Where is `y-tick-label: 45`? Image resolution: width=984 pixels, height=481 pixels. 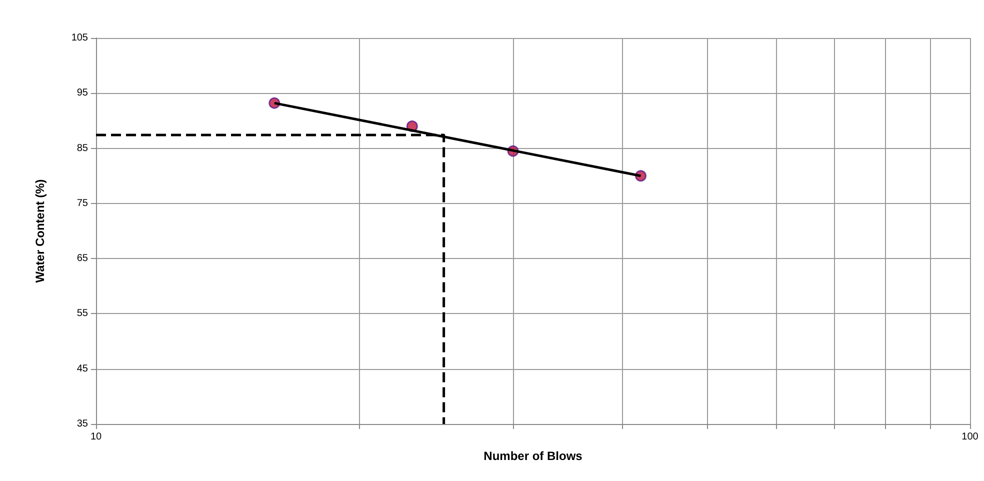
y-tick-label: 45 is located at coordinates (82, 368).